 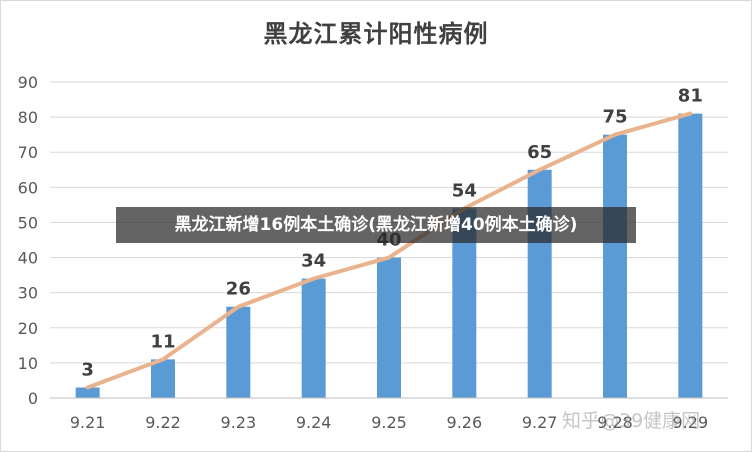 What do you see at coordinates (464, 190) in the screenshot?
I see `data-label-9.26: 54` at bounding box center [464, 190].